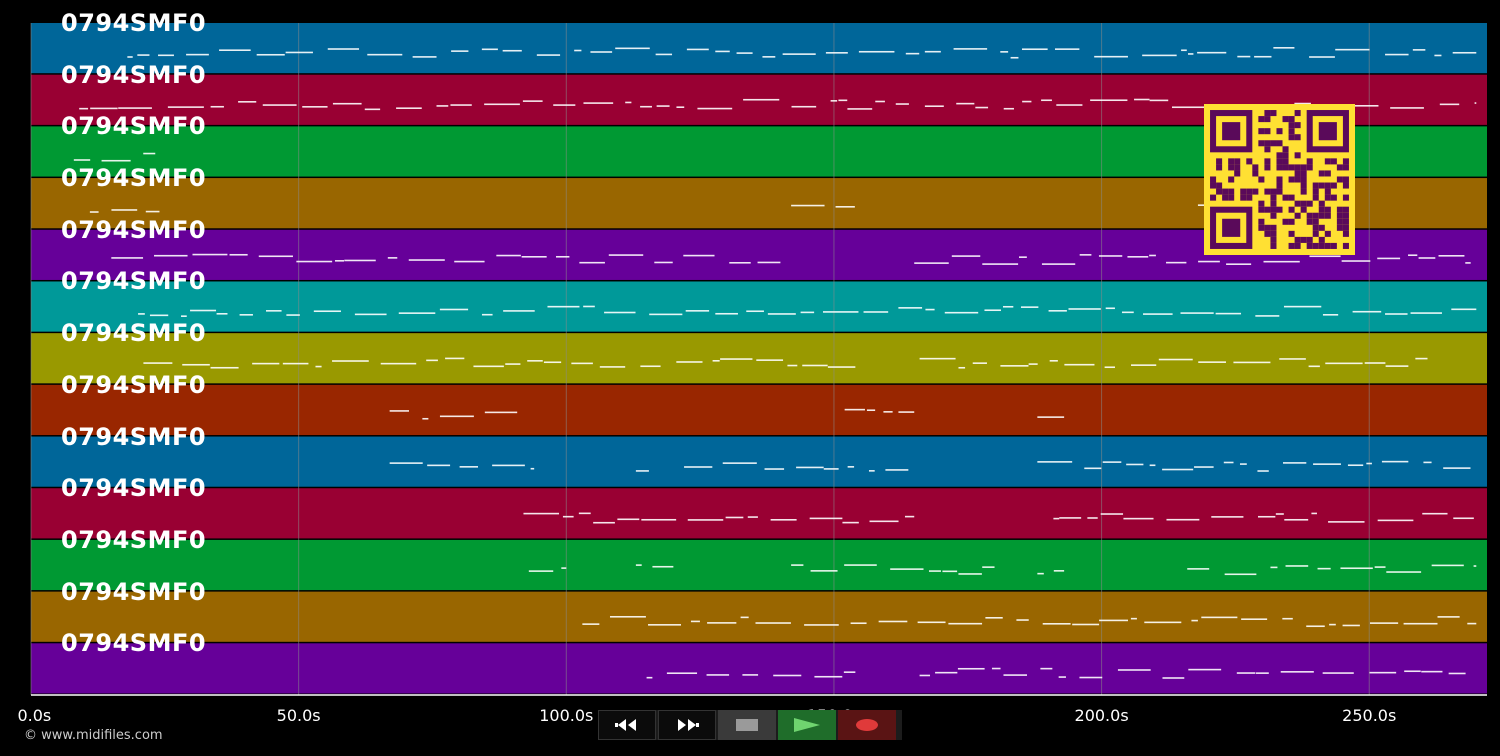 The width and height of the screenshot is (1500, 756). What do you see at coordinates (627, 725) in the screenshot?
I see `rewind-button` at bounding box center [627, 725].